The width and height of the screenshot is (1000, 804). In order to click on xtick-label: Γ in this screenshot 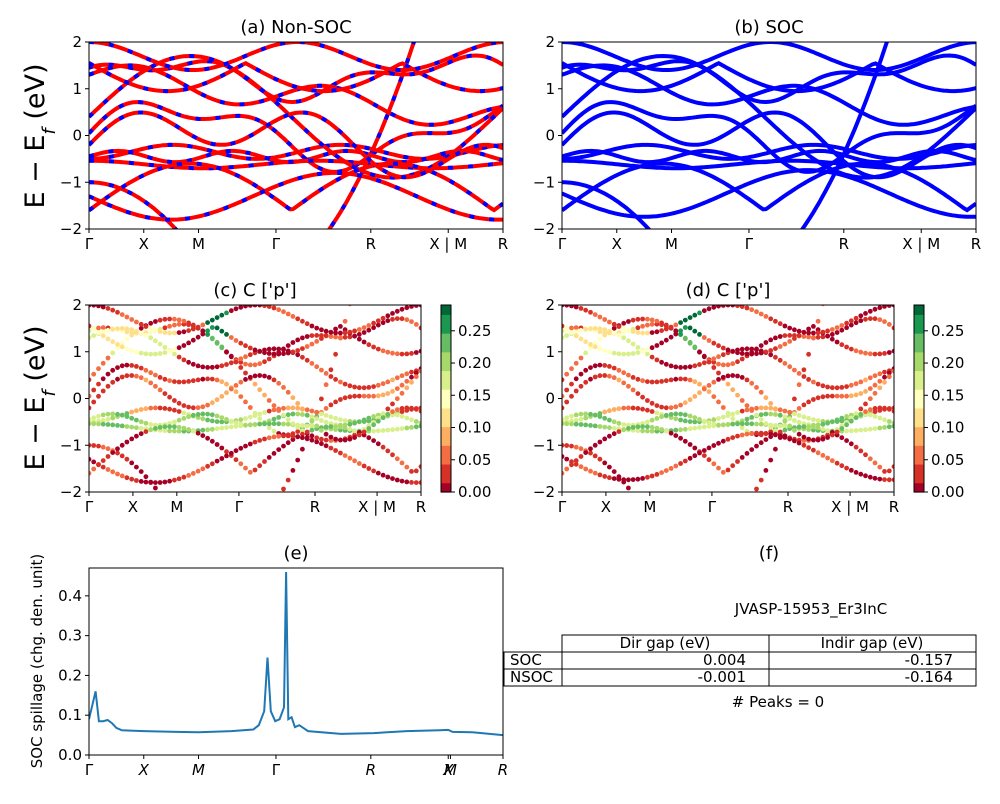, I will do `click(89, 770)`.